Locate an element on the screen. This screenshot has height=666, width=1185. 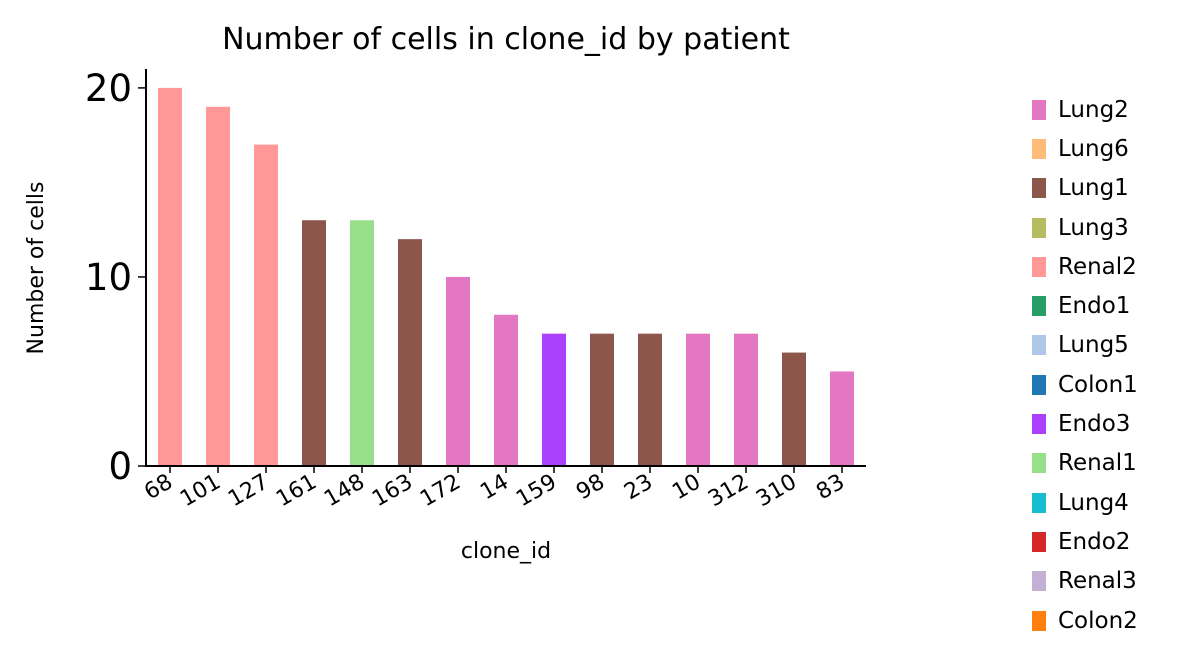
x-tick-label: 159 is located at coordinates (536, 491).